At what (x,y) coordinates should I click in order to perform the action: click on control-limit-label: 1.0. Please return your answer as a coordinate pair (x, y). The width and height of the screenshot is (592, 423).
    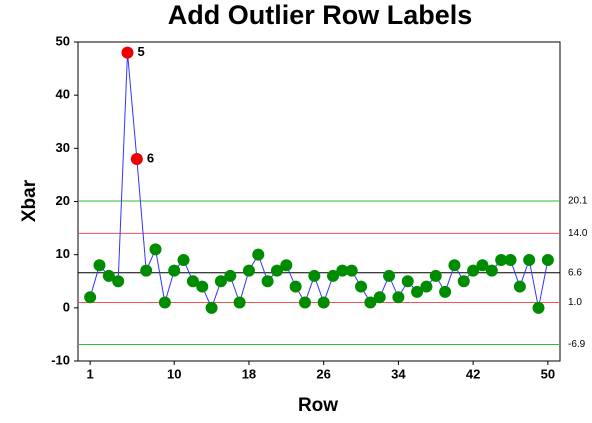
    Looking at the image, I should click on (575, 302).